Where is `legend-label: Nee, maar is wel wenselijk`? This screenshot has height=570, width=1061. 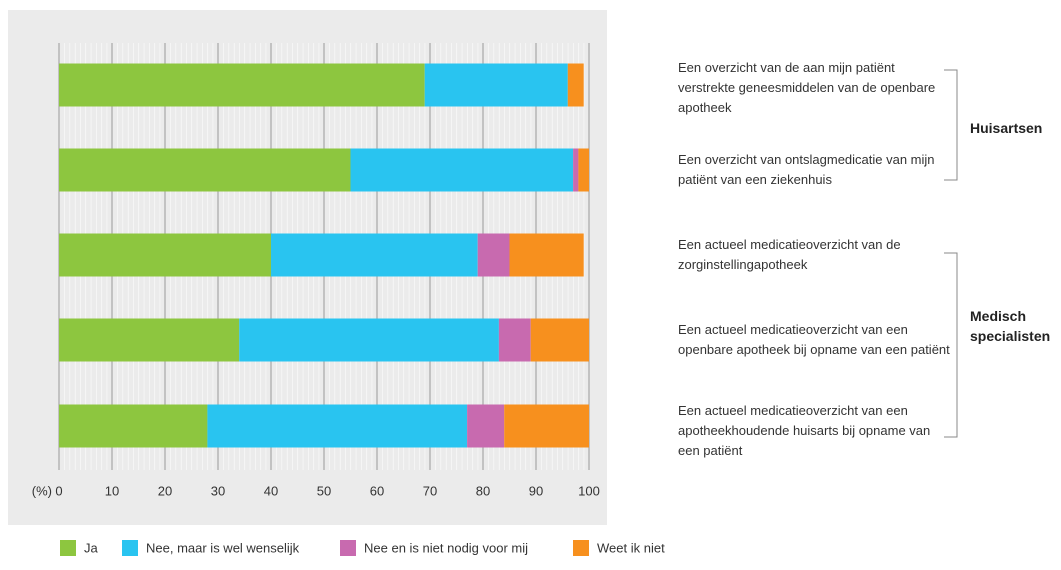 legend-label: Nee, maar is wel wenselijk is located at coordinates (223, 547).